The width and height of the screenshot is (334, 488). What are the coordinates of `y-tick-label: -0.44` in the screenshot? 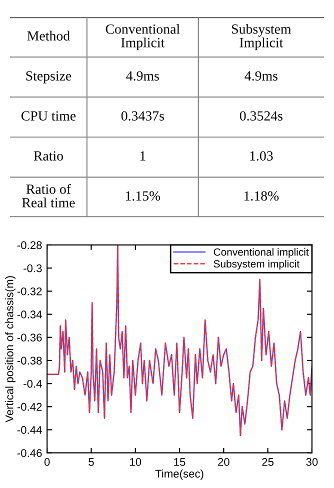 It's located at (29, 430).